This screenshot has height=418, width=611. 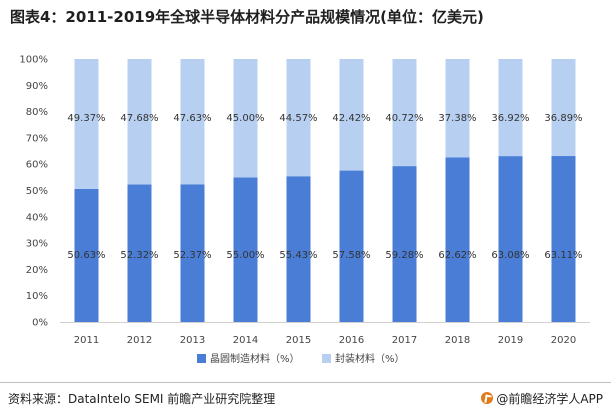 I want to click on data-label-packaging-2012: 47.68%, so click(x=139, y=118).